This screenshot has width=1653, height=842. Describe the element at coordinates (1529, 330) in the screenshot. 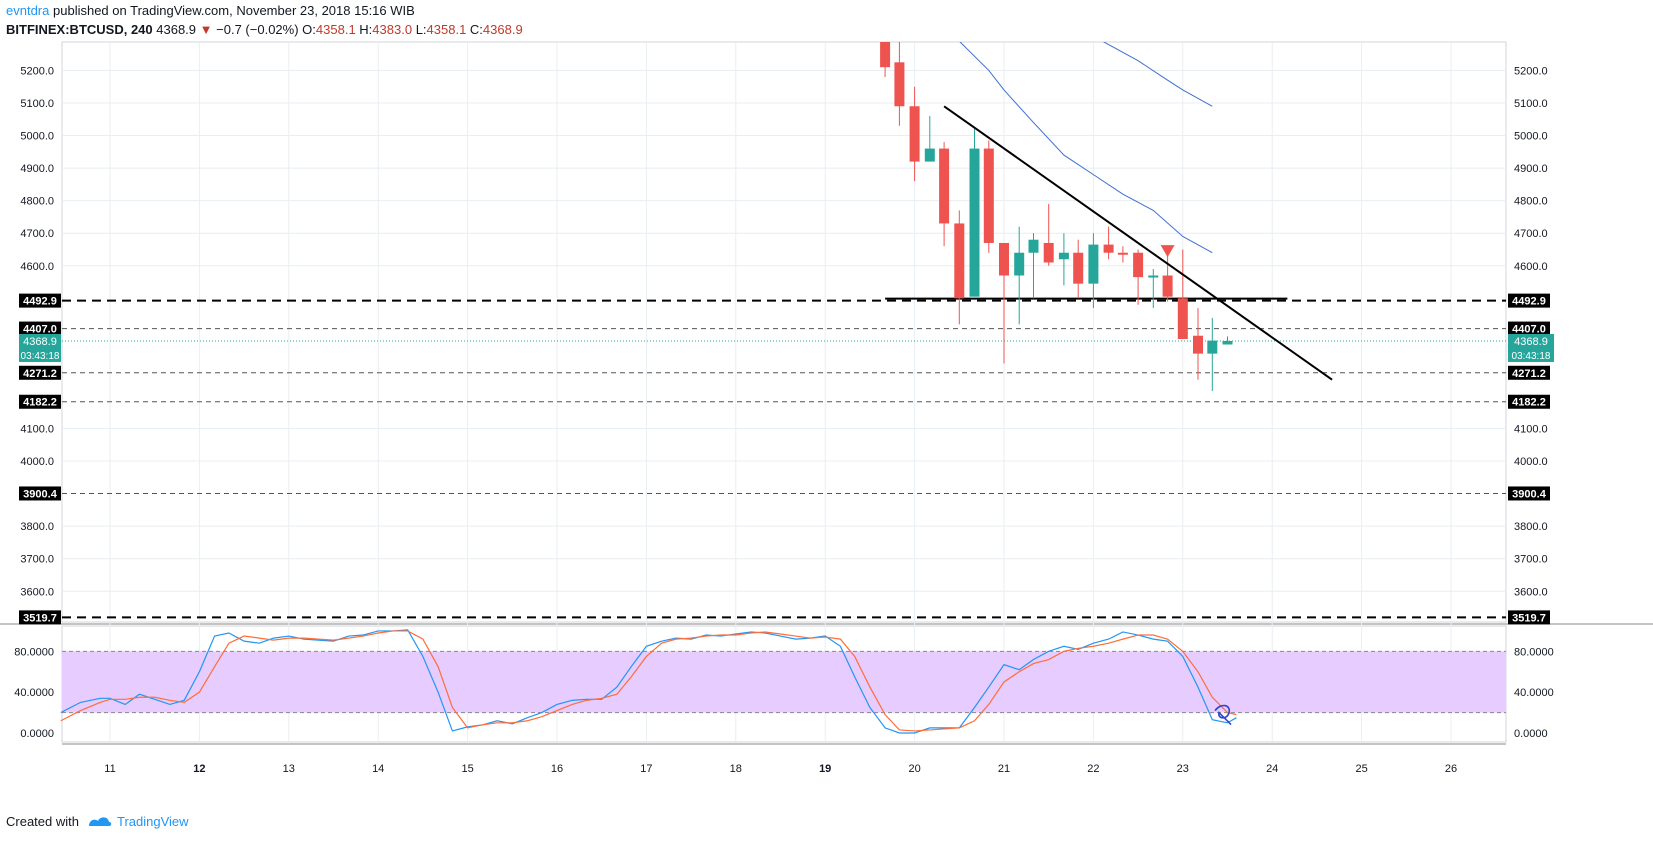

I see `level-label-right: 4407.0` at that location.